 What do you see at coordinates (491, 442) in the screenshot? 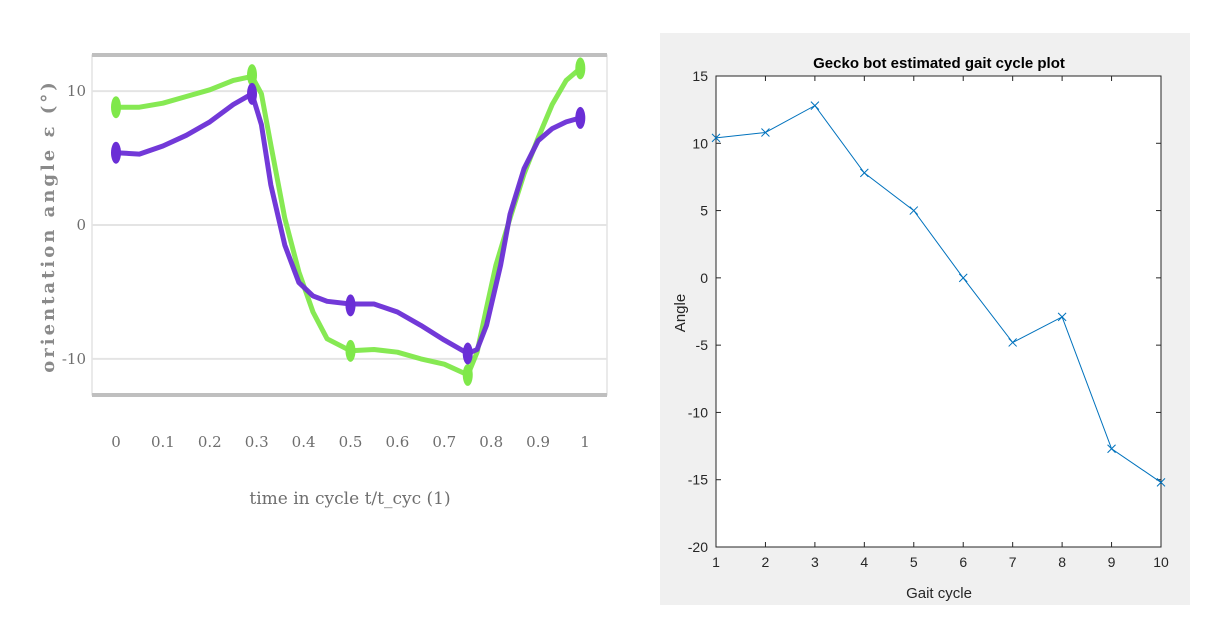
I see `left-x-tick-label: 0.8` at bounding box center [491, 442].